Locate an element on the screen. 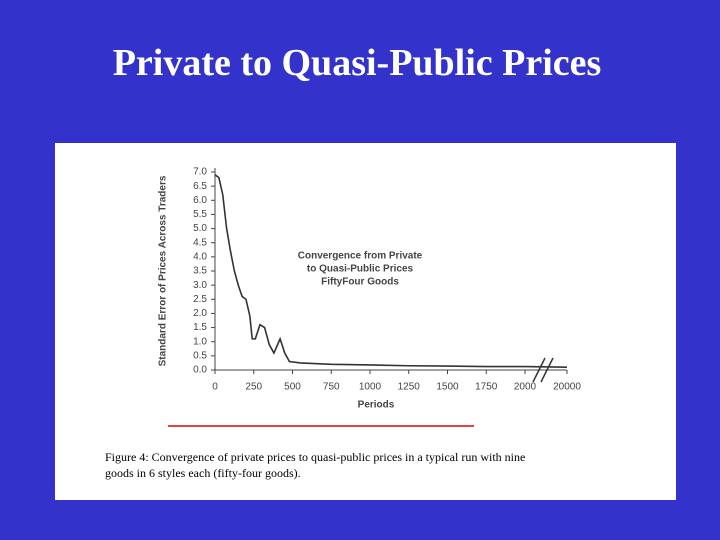 This screenshot has width=720, height=540. x-tick-label: 1000 is located at coordinates (370, 387).